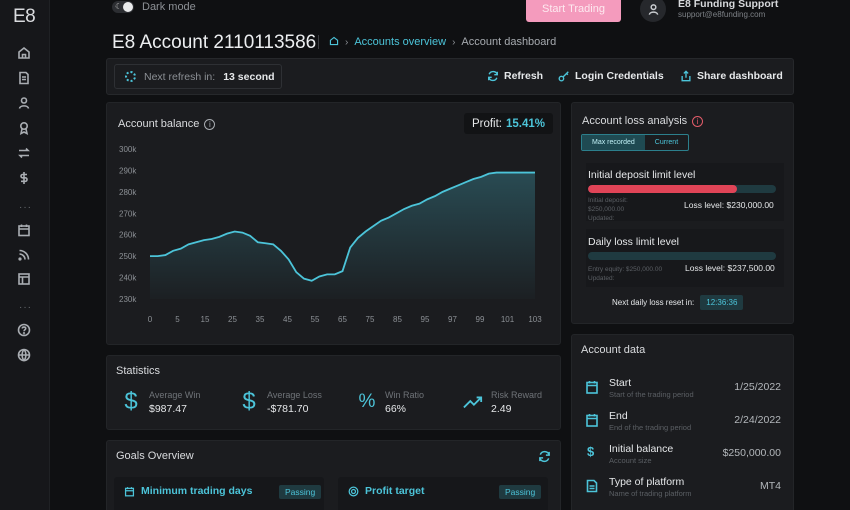  Describe the element at coordinates (24, 178) in the screenshot. I see `dollar-icon` at that location.